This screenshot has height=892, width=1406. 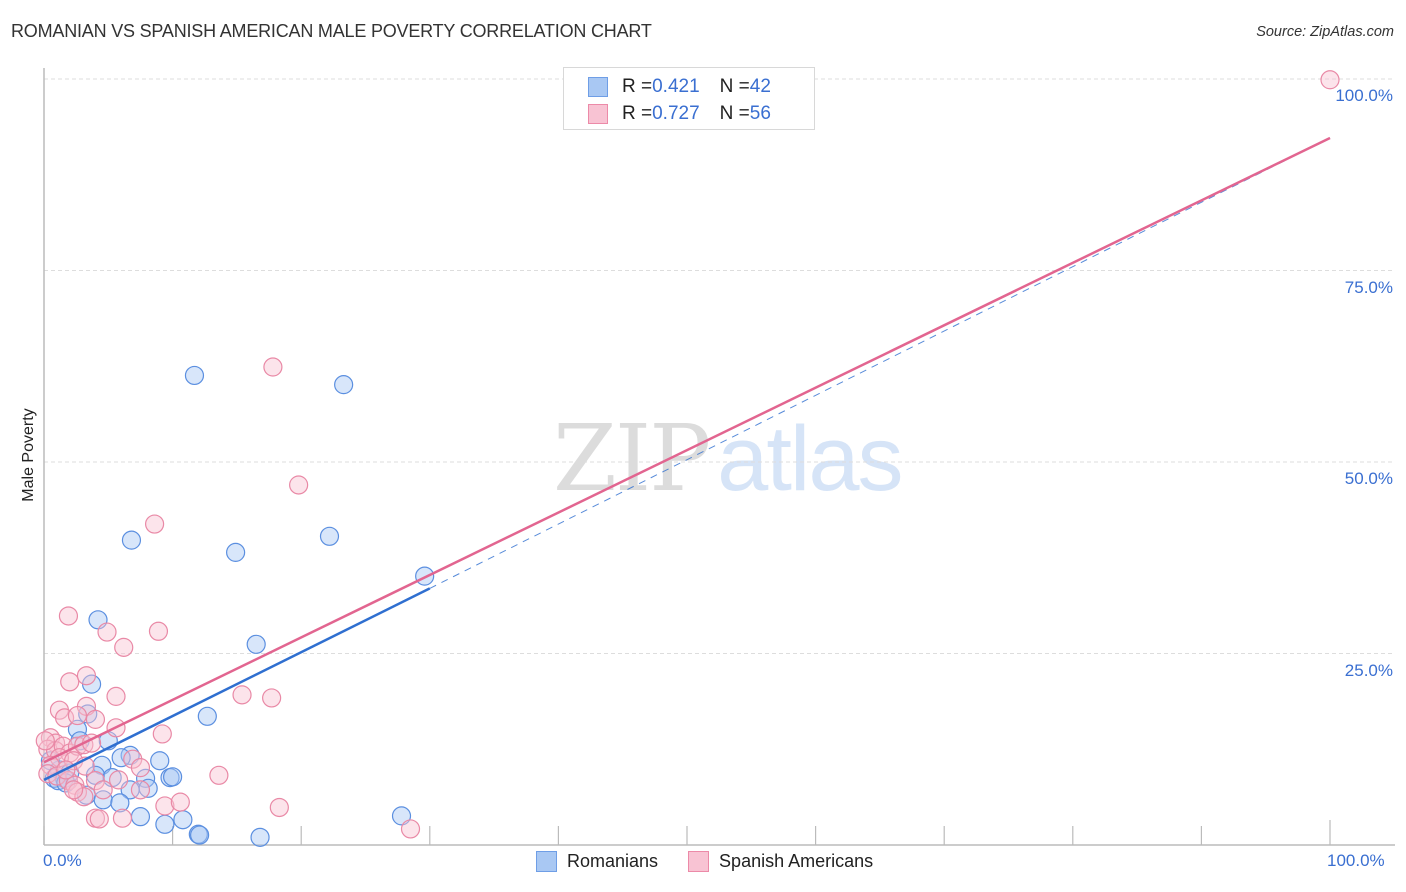 I want to click on y-tick-75: 75.0%, so click(x=1368, y=287).